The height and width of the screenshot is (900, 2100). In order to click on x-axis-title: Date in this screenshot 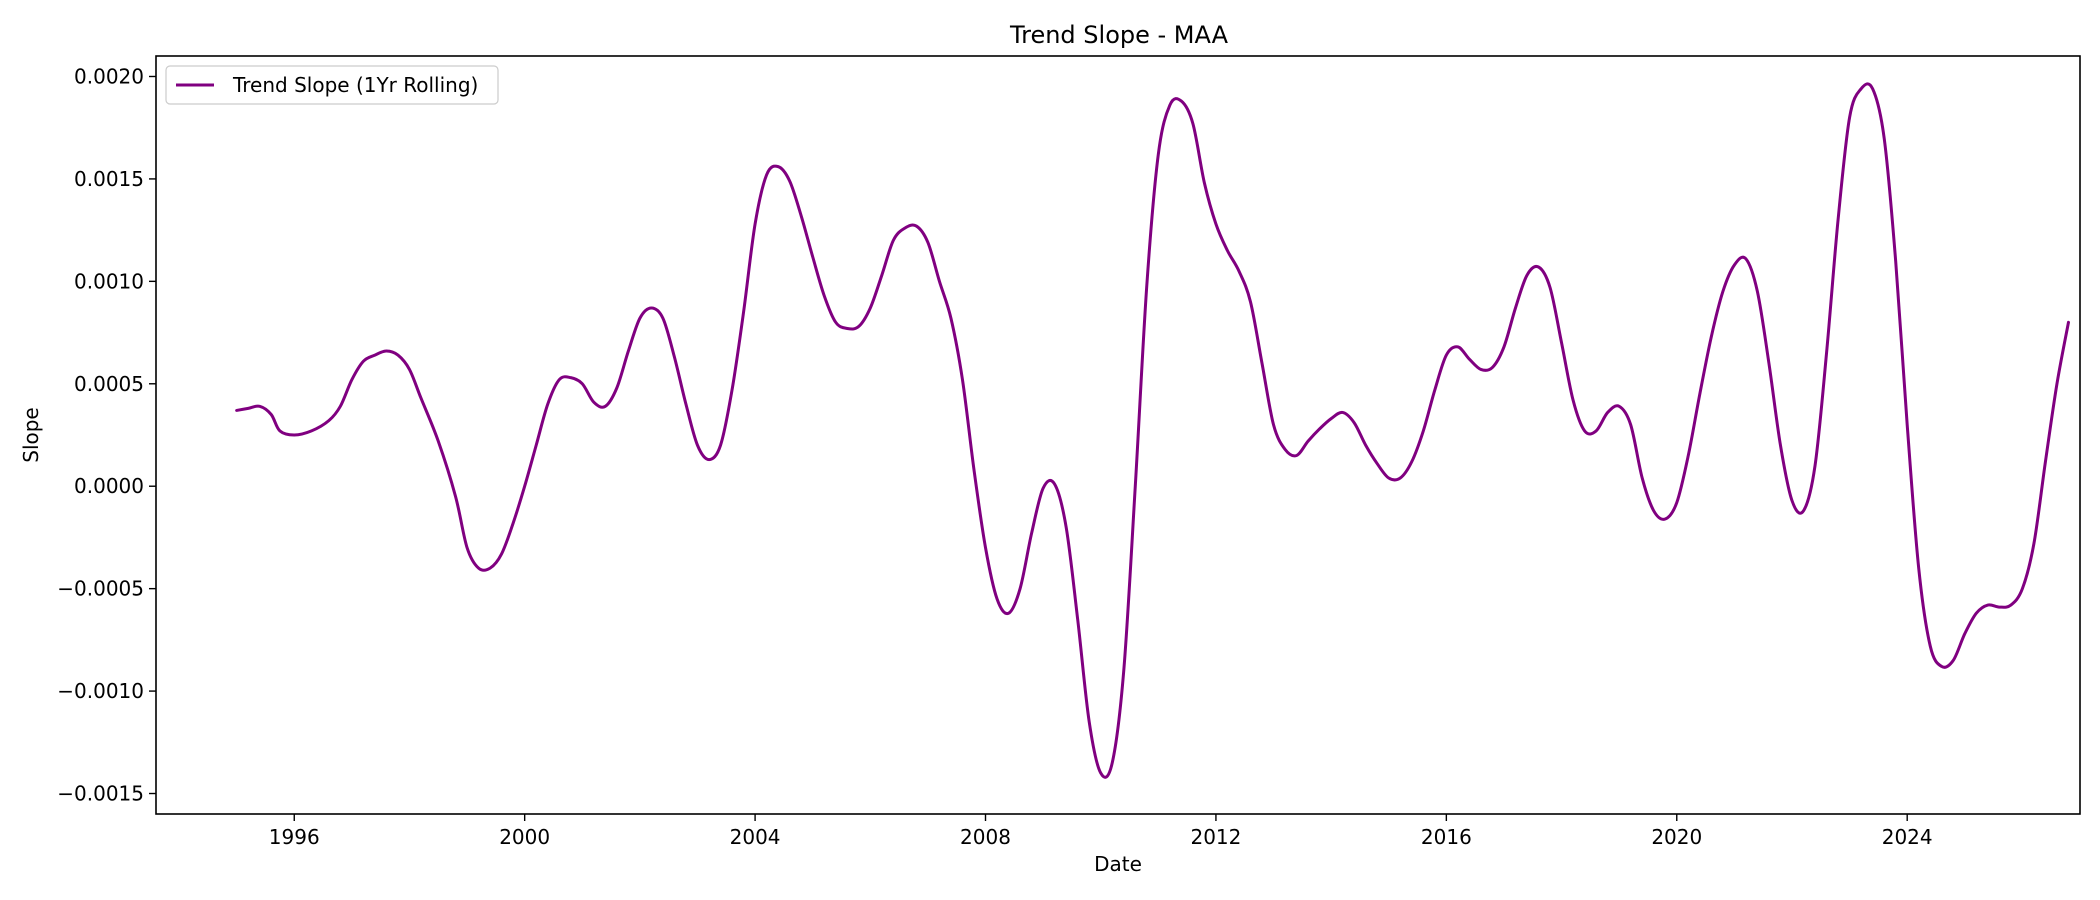, I will do `click(1118, 864)`.